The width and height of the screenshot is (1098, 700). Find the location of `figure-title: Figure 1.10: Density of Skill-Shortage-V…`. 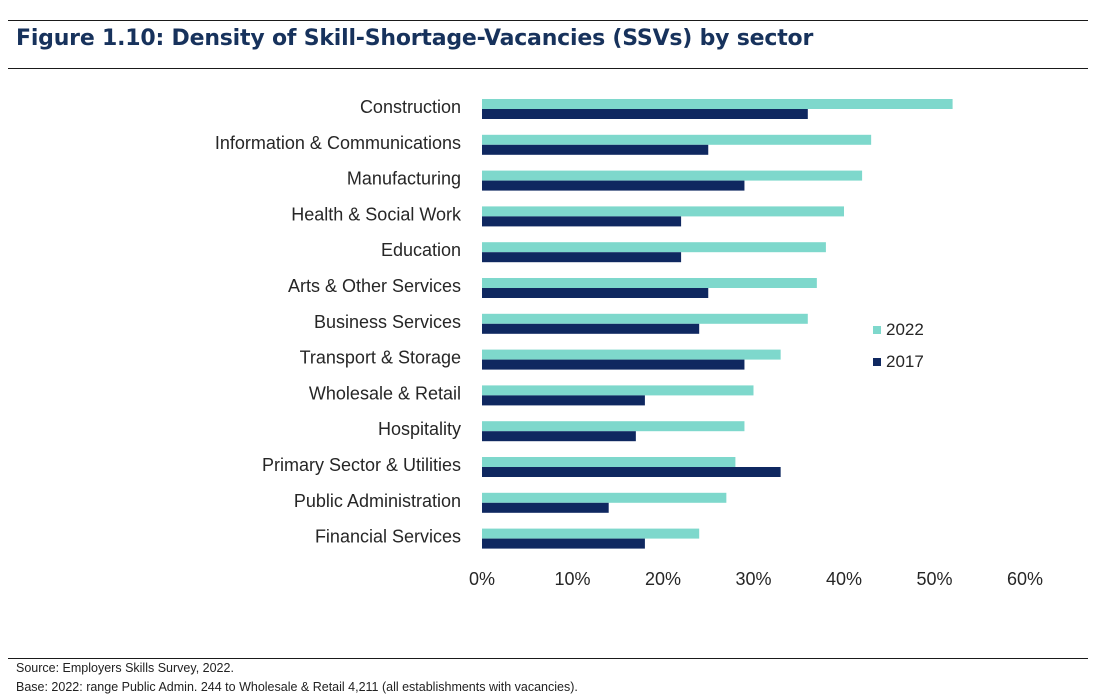

figure-title: Figure 1.10: Density of Skill-Shortage-V… is located at coordinates (415, 38).